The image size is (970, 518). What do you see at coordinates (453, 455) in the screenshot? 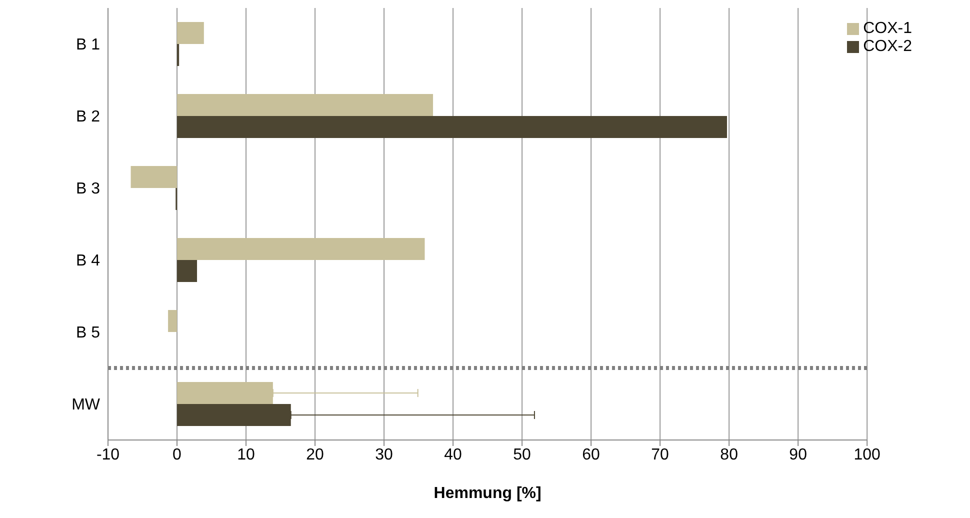
I see `x-tick-label: 40` at bounding box center [453, 455].